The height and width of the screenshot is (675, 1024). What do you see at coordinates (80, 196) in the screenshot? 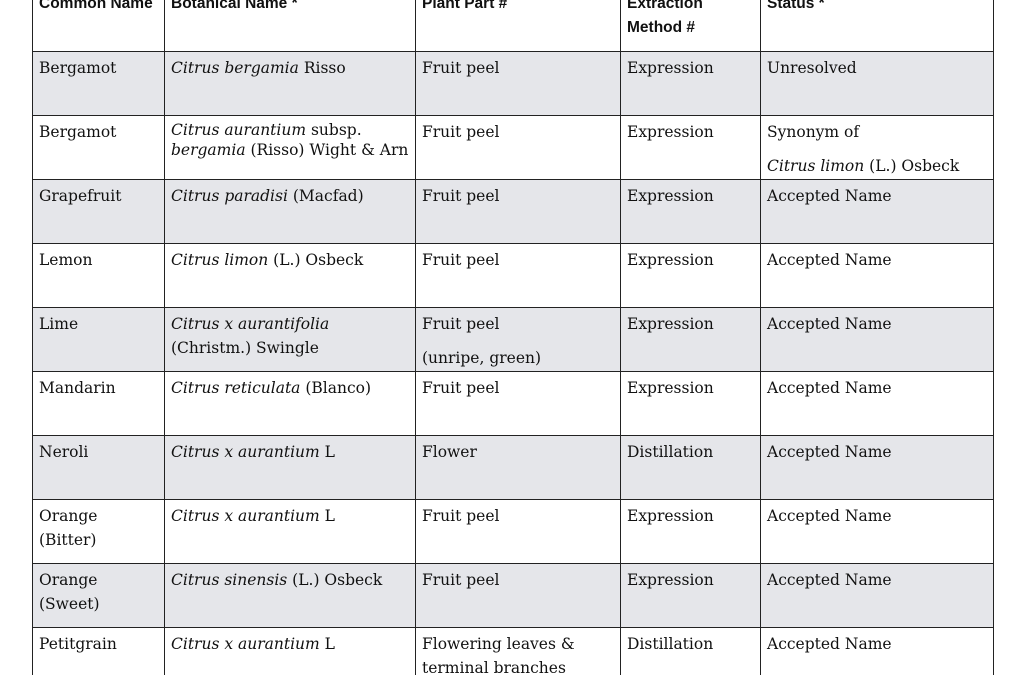
I see `common-name: Grapefruit` at bounding box center [80, 196].